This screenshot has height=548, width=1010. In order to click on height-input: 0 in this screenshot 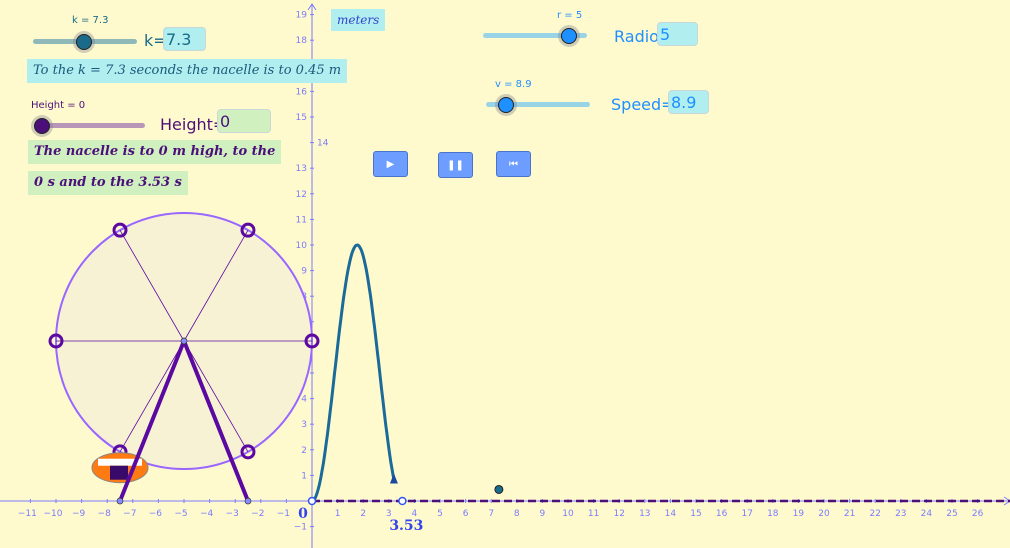, I will do `click(244, 121)`.